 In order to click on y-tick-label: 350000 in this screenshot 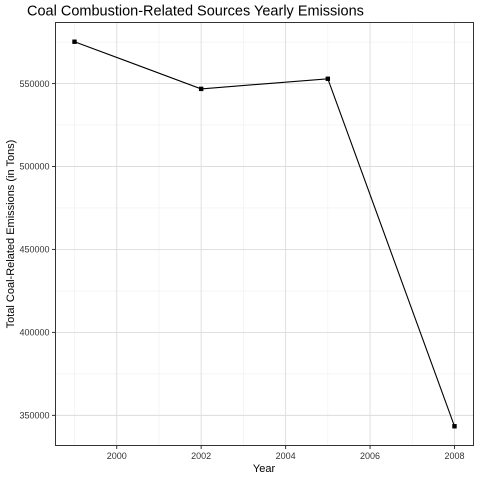, I will do `click(34, 416)`.